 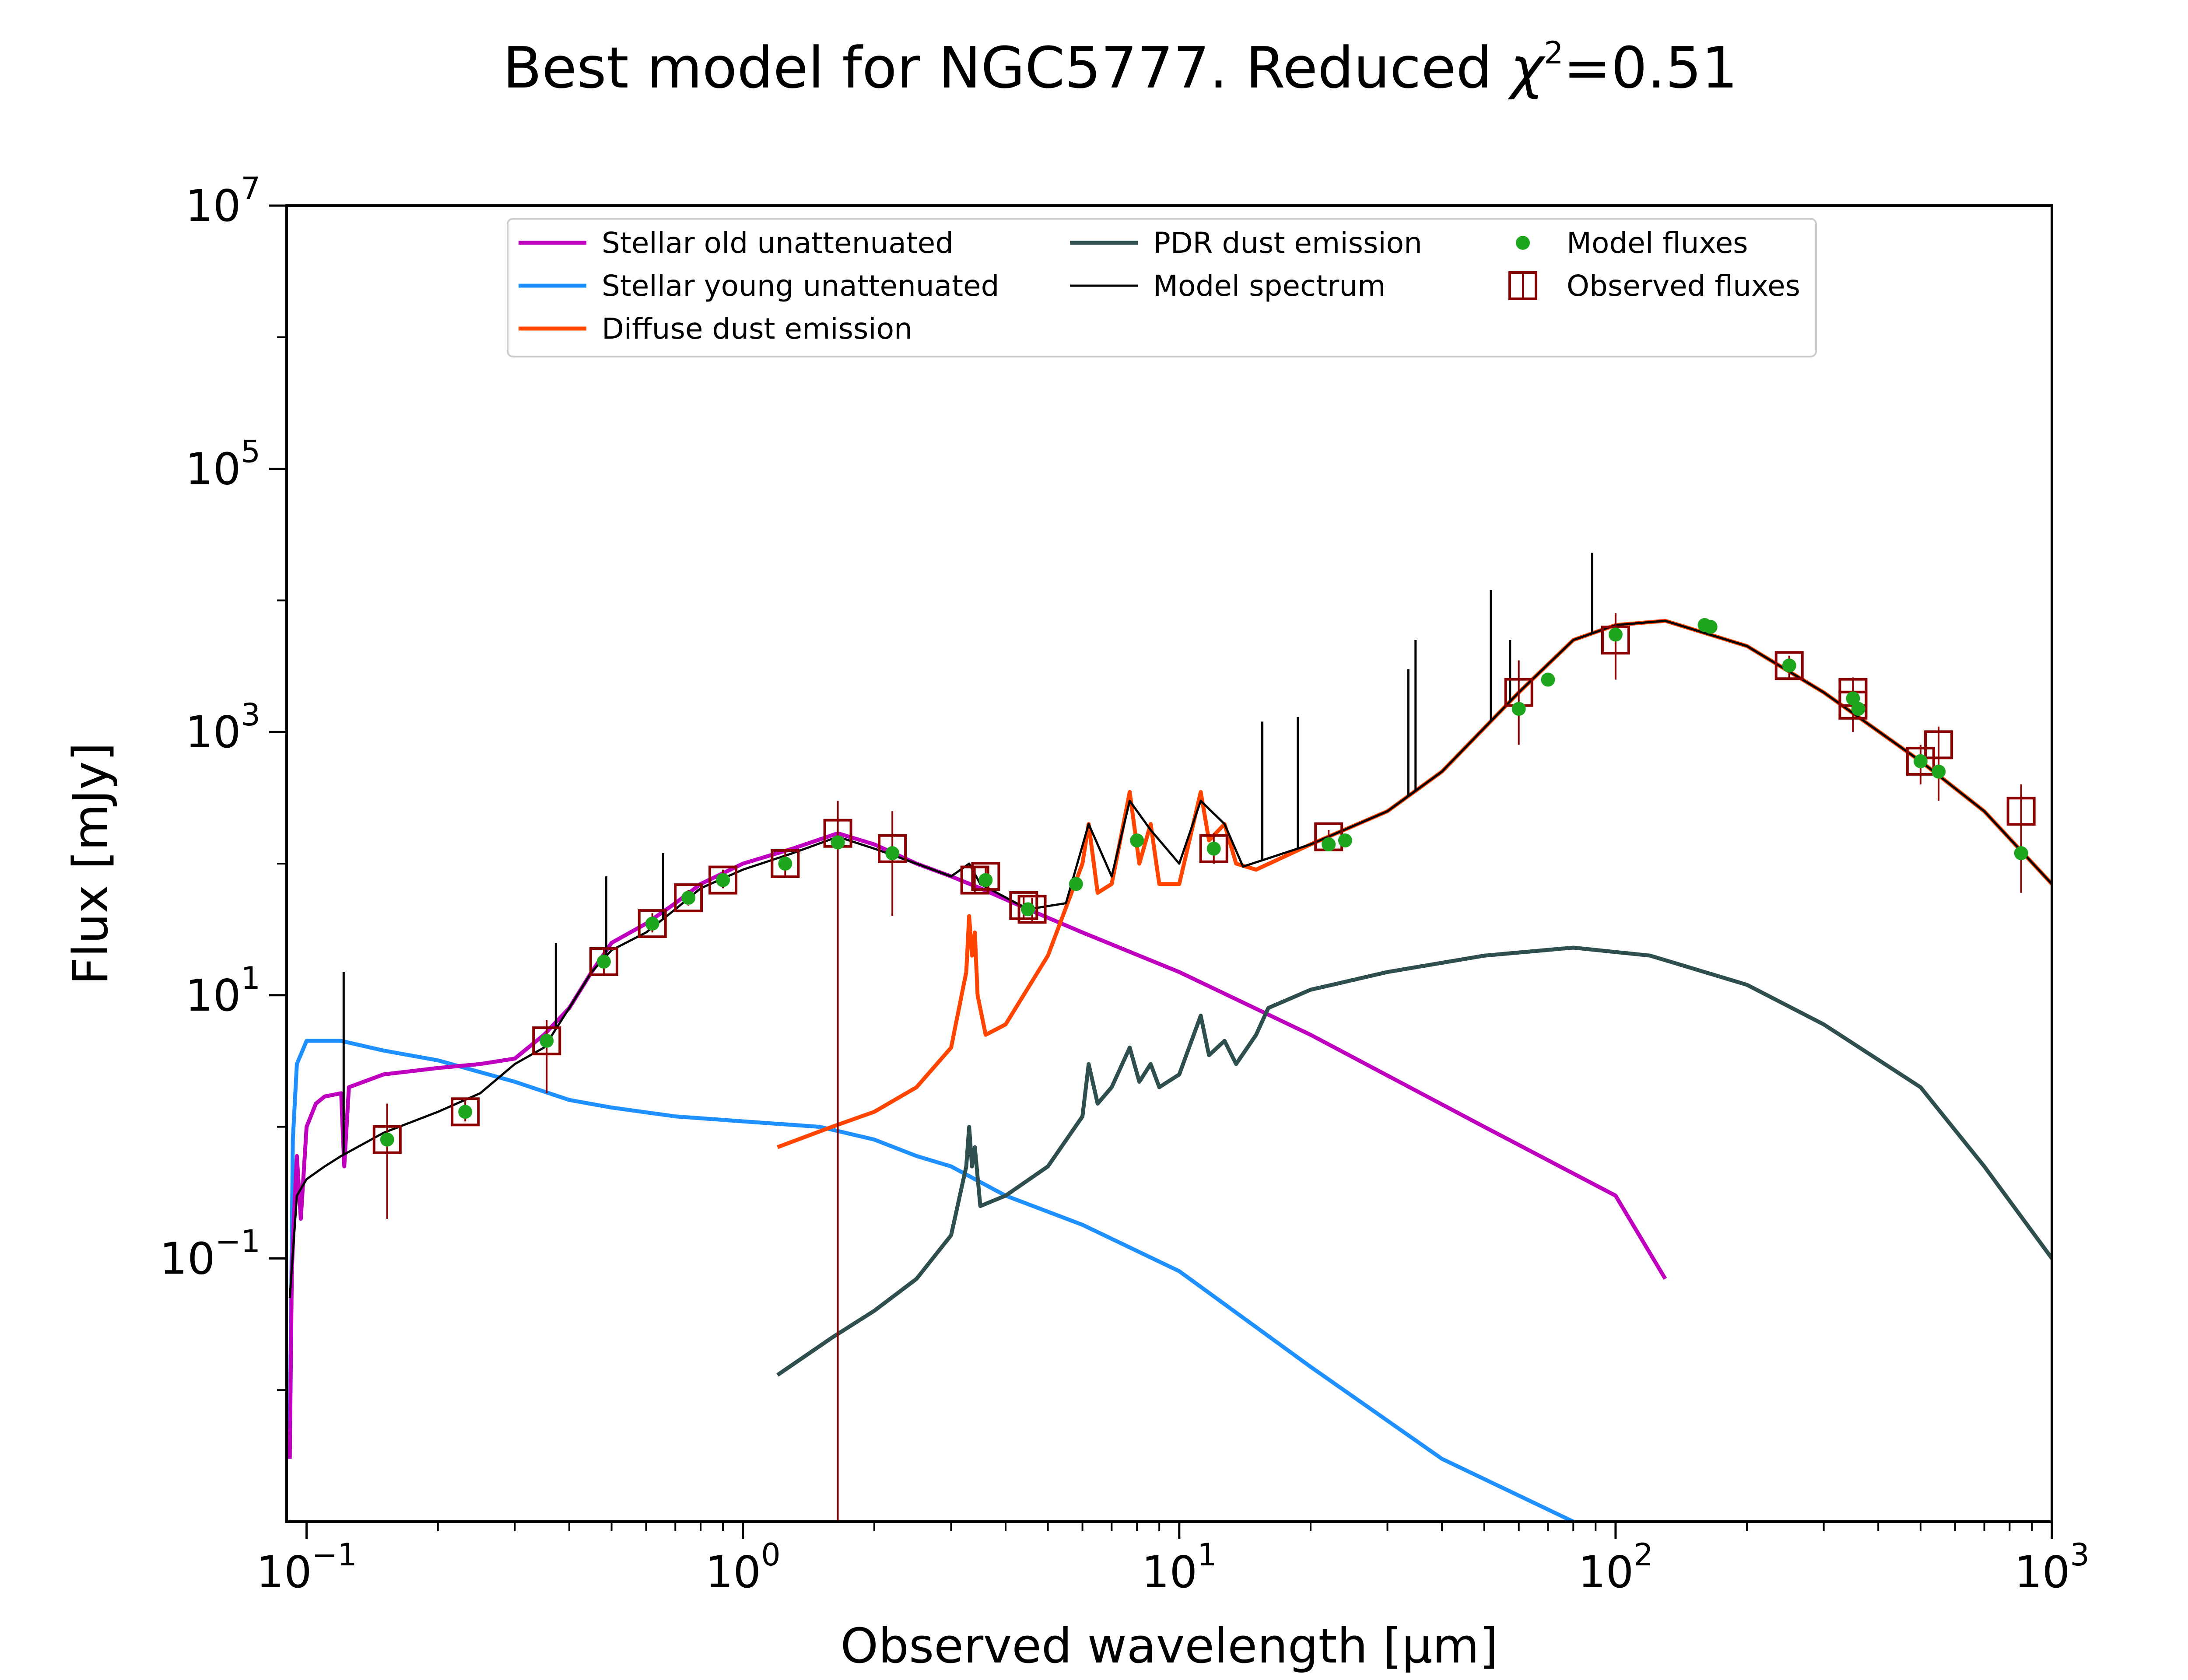 I want to click on y-tick-label: 10⁵, so click(x=222, y=464).